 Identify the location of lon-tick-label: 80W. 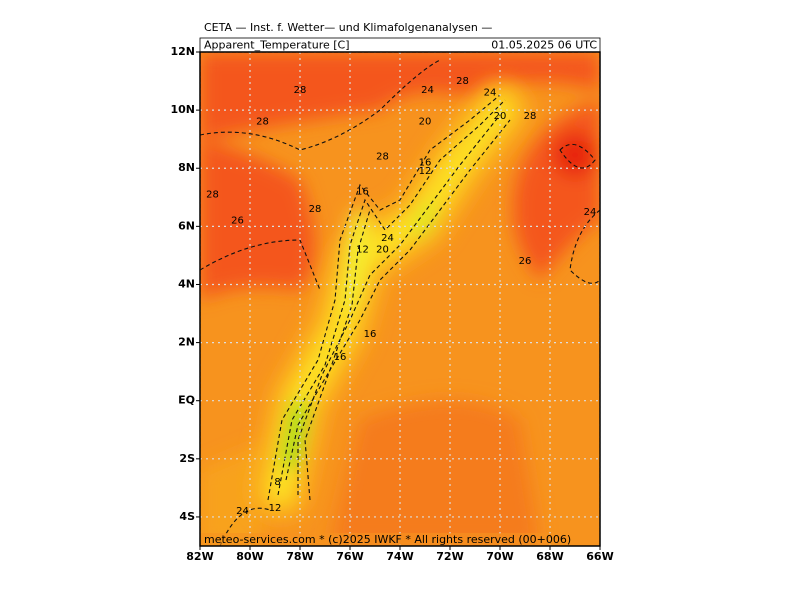
(249, 556).